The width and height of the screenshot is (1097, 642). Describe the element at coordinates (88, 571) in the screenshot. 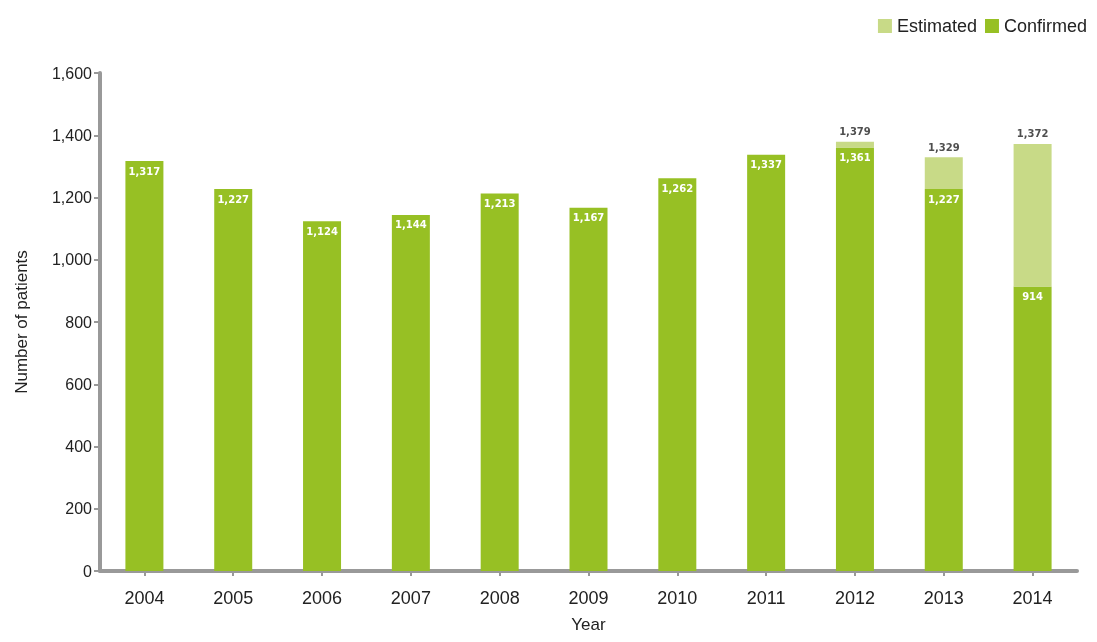

I see `y-tick-label: 0` at that location.